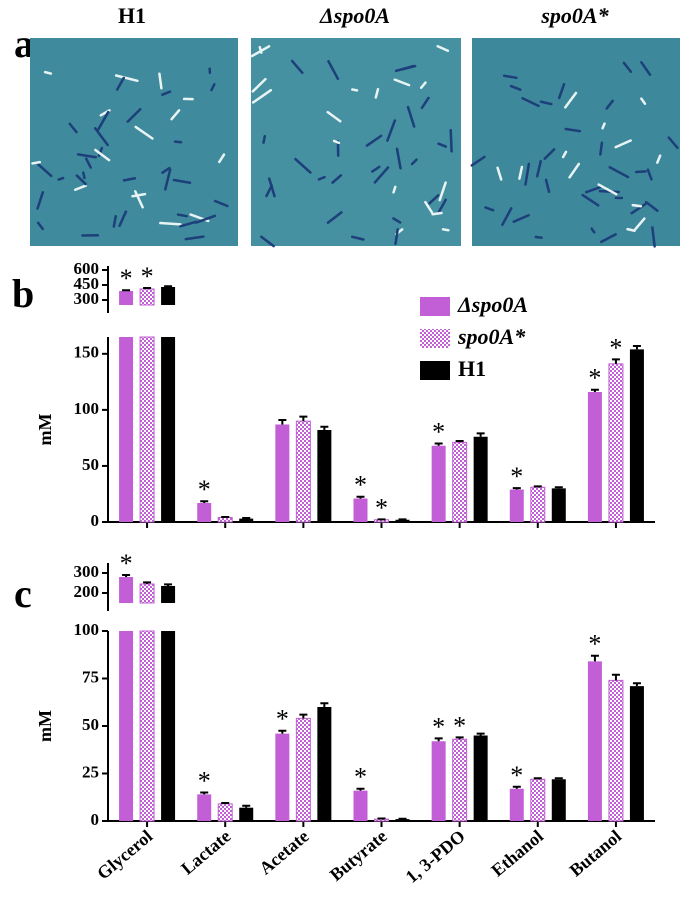  Describe the element at coordinates (24, 43) in the screenshot. I see `panel-label: a` at that location.